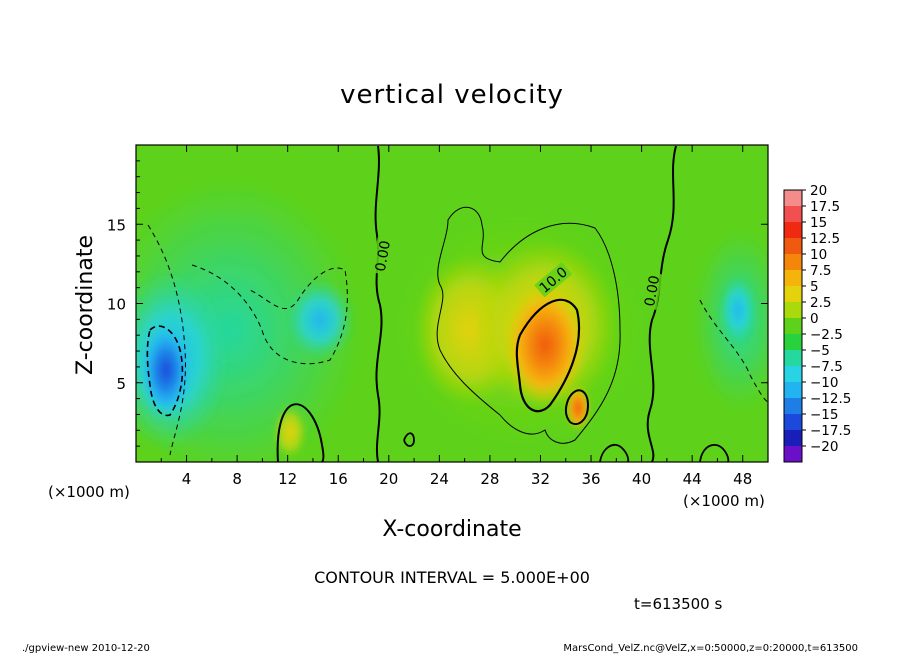 This screenshot has width=904, height=654. What do you see at coordinates (378, 303) in the screenshot?
I see `contour-zero-left` at bounding box center [378, 303].